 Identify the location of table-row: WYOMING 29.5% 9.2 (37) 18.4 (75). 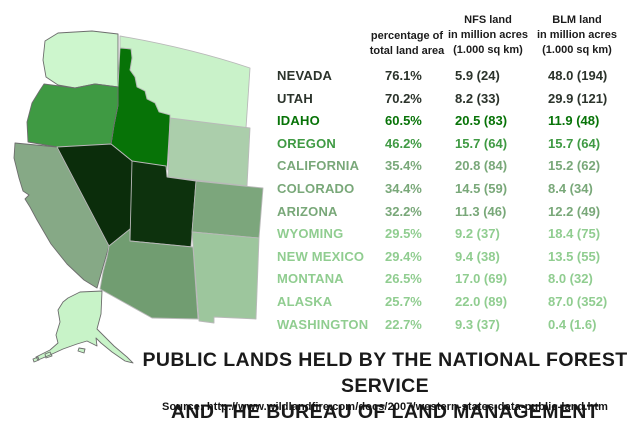
(457, 234).